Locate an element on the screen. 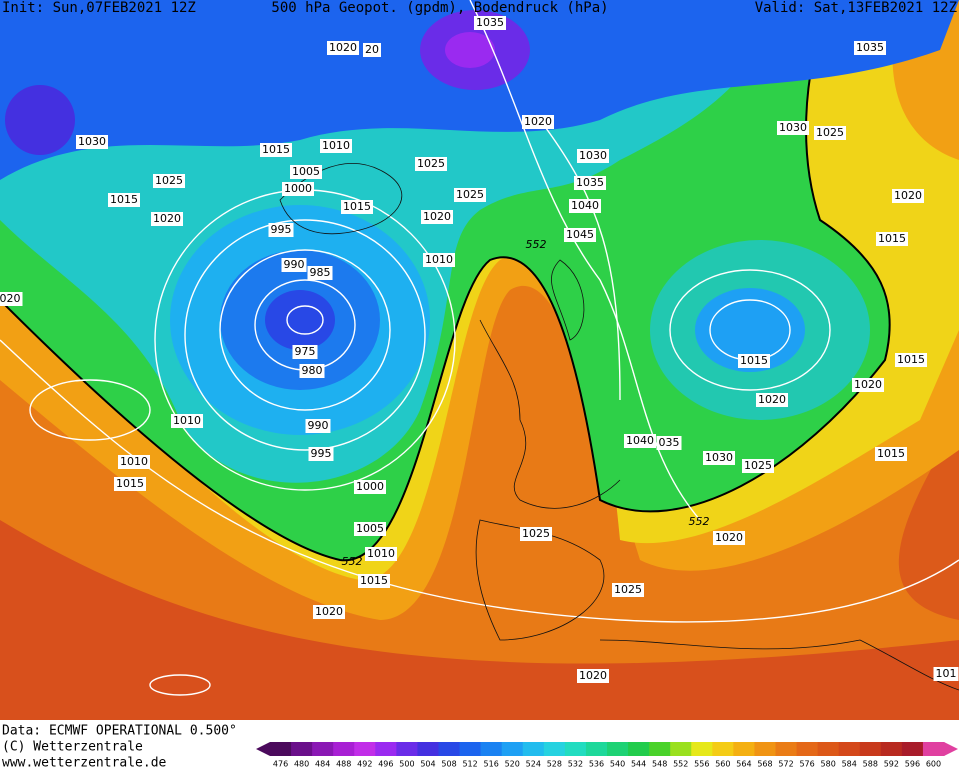 The width and height of the screenshot is (959, 770). isobar-label: 1000 is located at coordinates (370, 486).